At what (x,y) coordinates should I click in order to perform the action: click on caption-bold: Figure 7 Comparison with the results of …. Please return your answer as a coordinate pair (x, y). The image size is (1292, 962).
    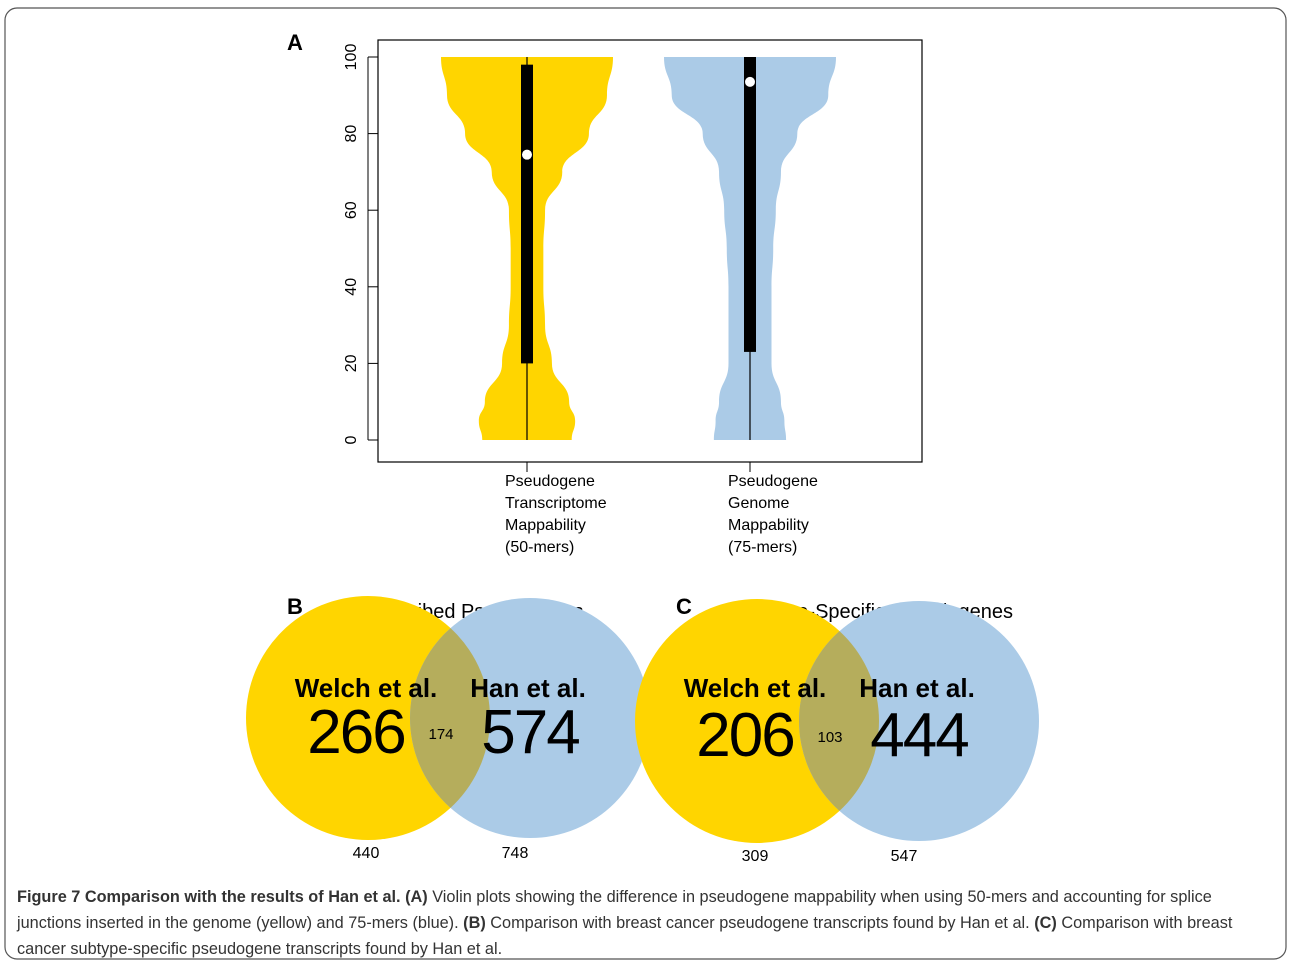
    Looking at the image, I should click on (222, 897).